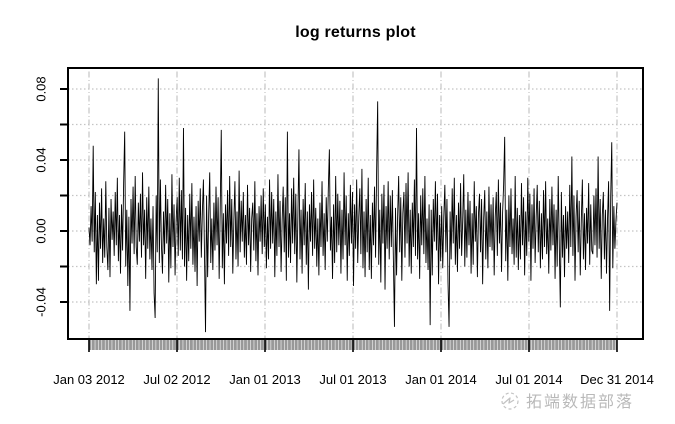 This screenshot has width=675, height=424. What do you see at coordinates (617, 379) in the screenshot?
I see `x-tick-label: Dec 31 2014` at bounding box center [617, 379].